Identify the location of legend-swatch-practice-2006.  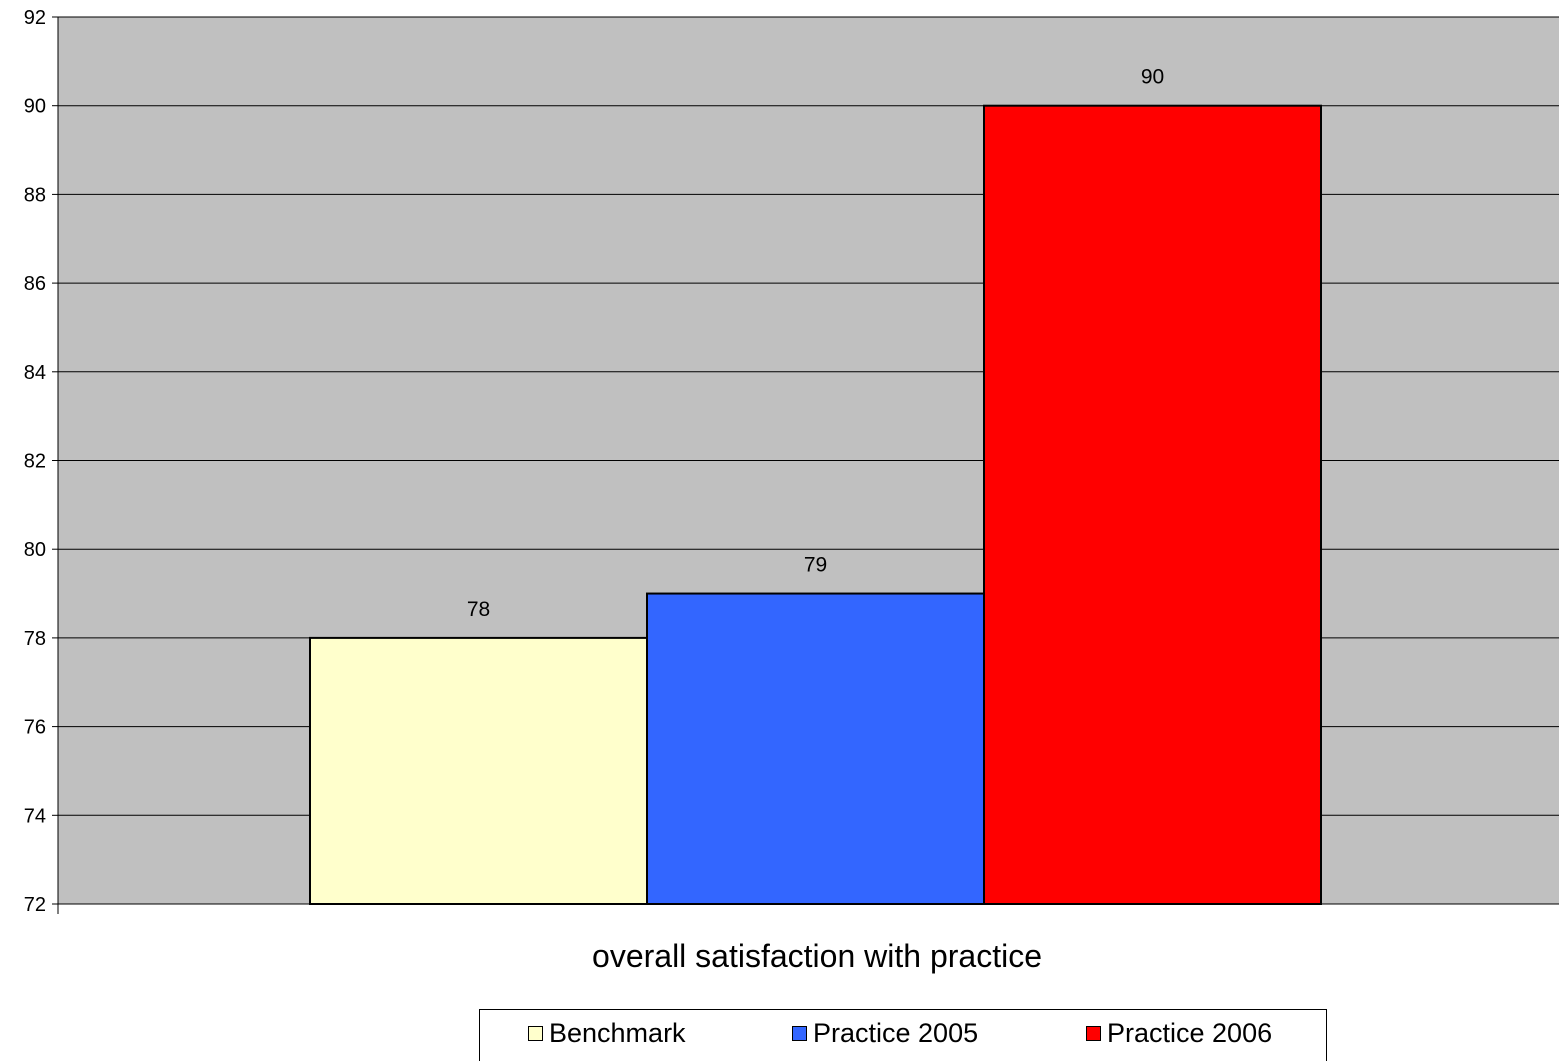
(1093, 1033).